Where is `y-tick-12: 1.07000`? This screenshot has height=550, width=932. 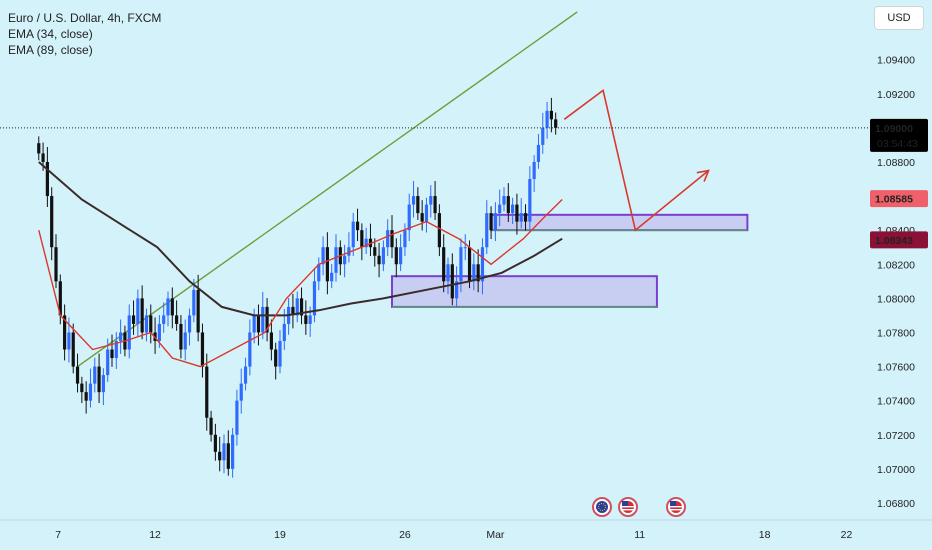 y-tick-12: 1.07000 is located at coordinates (896, 470).